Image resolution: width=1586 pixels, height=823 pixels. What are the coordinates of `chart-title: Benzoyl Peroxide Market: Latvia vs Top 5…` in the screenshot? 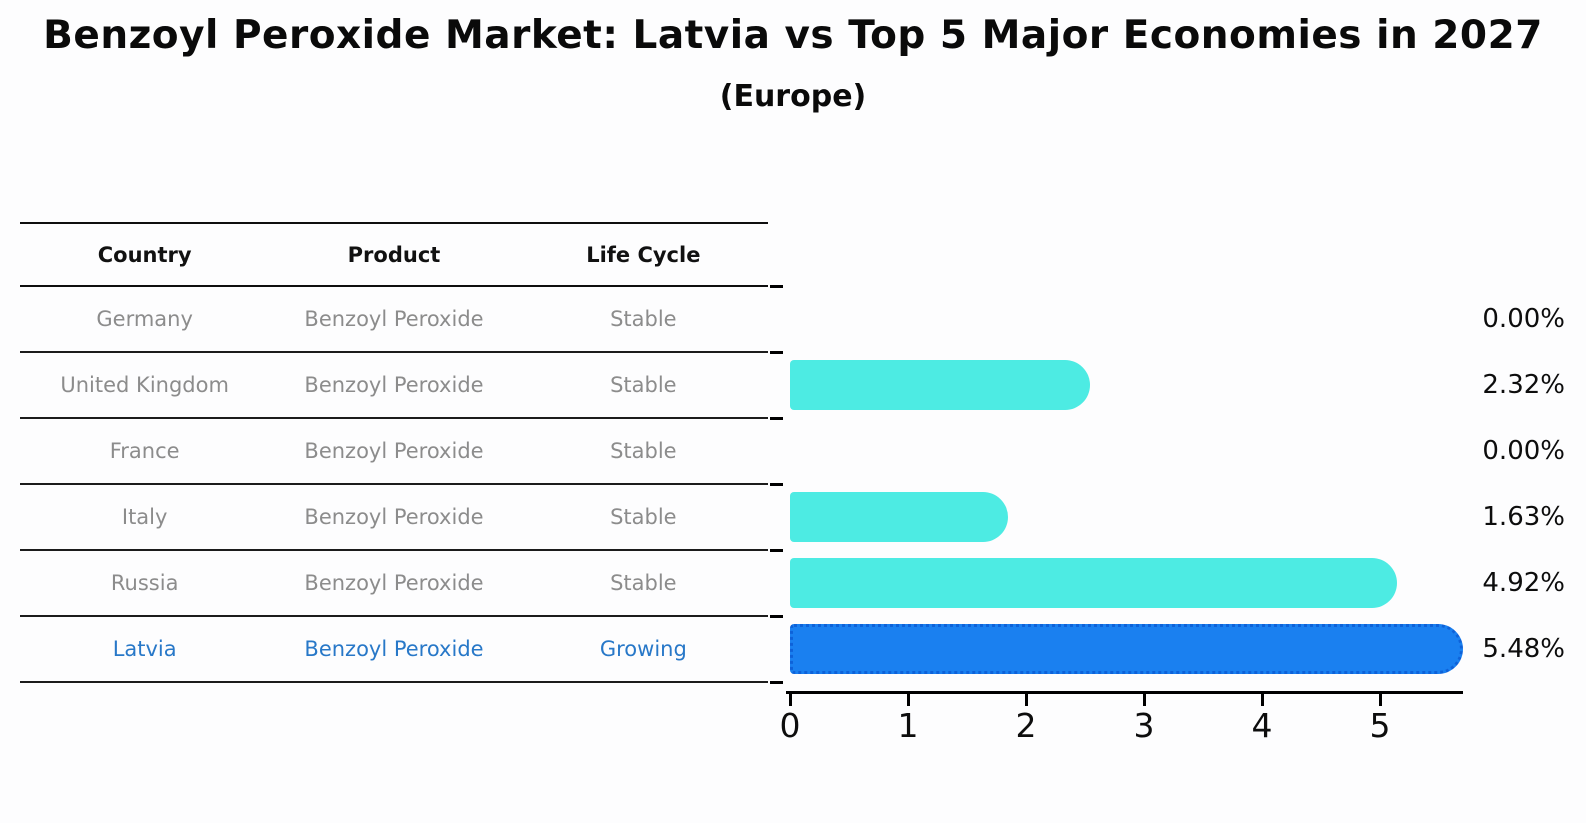 It's located at (793, 35).